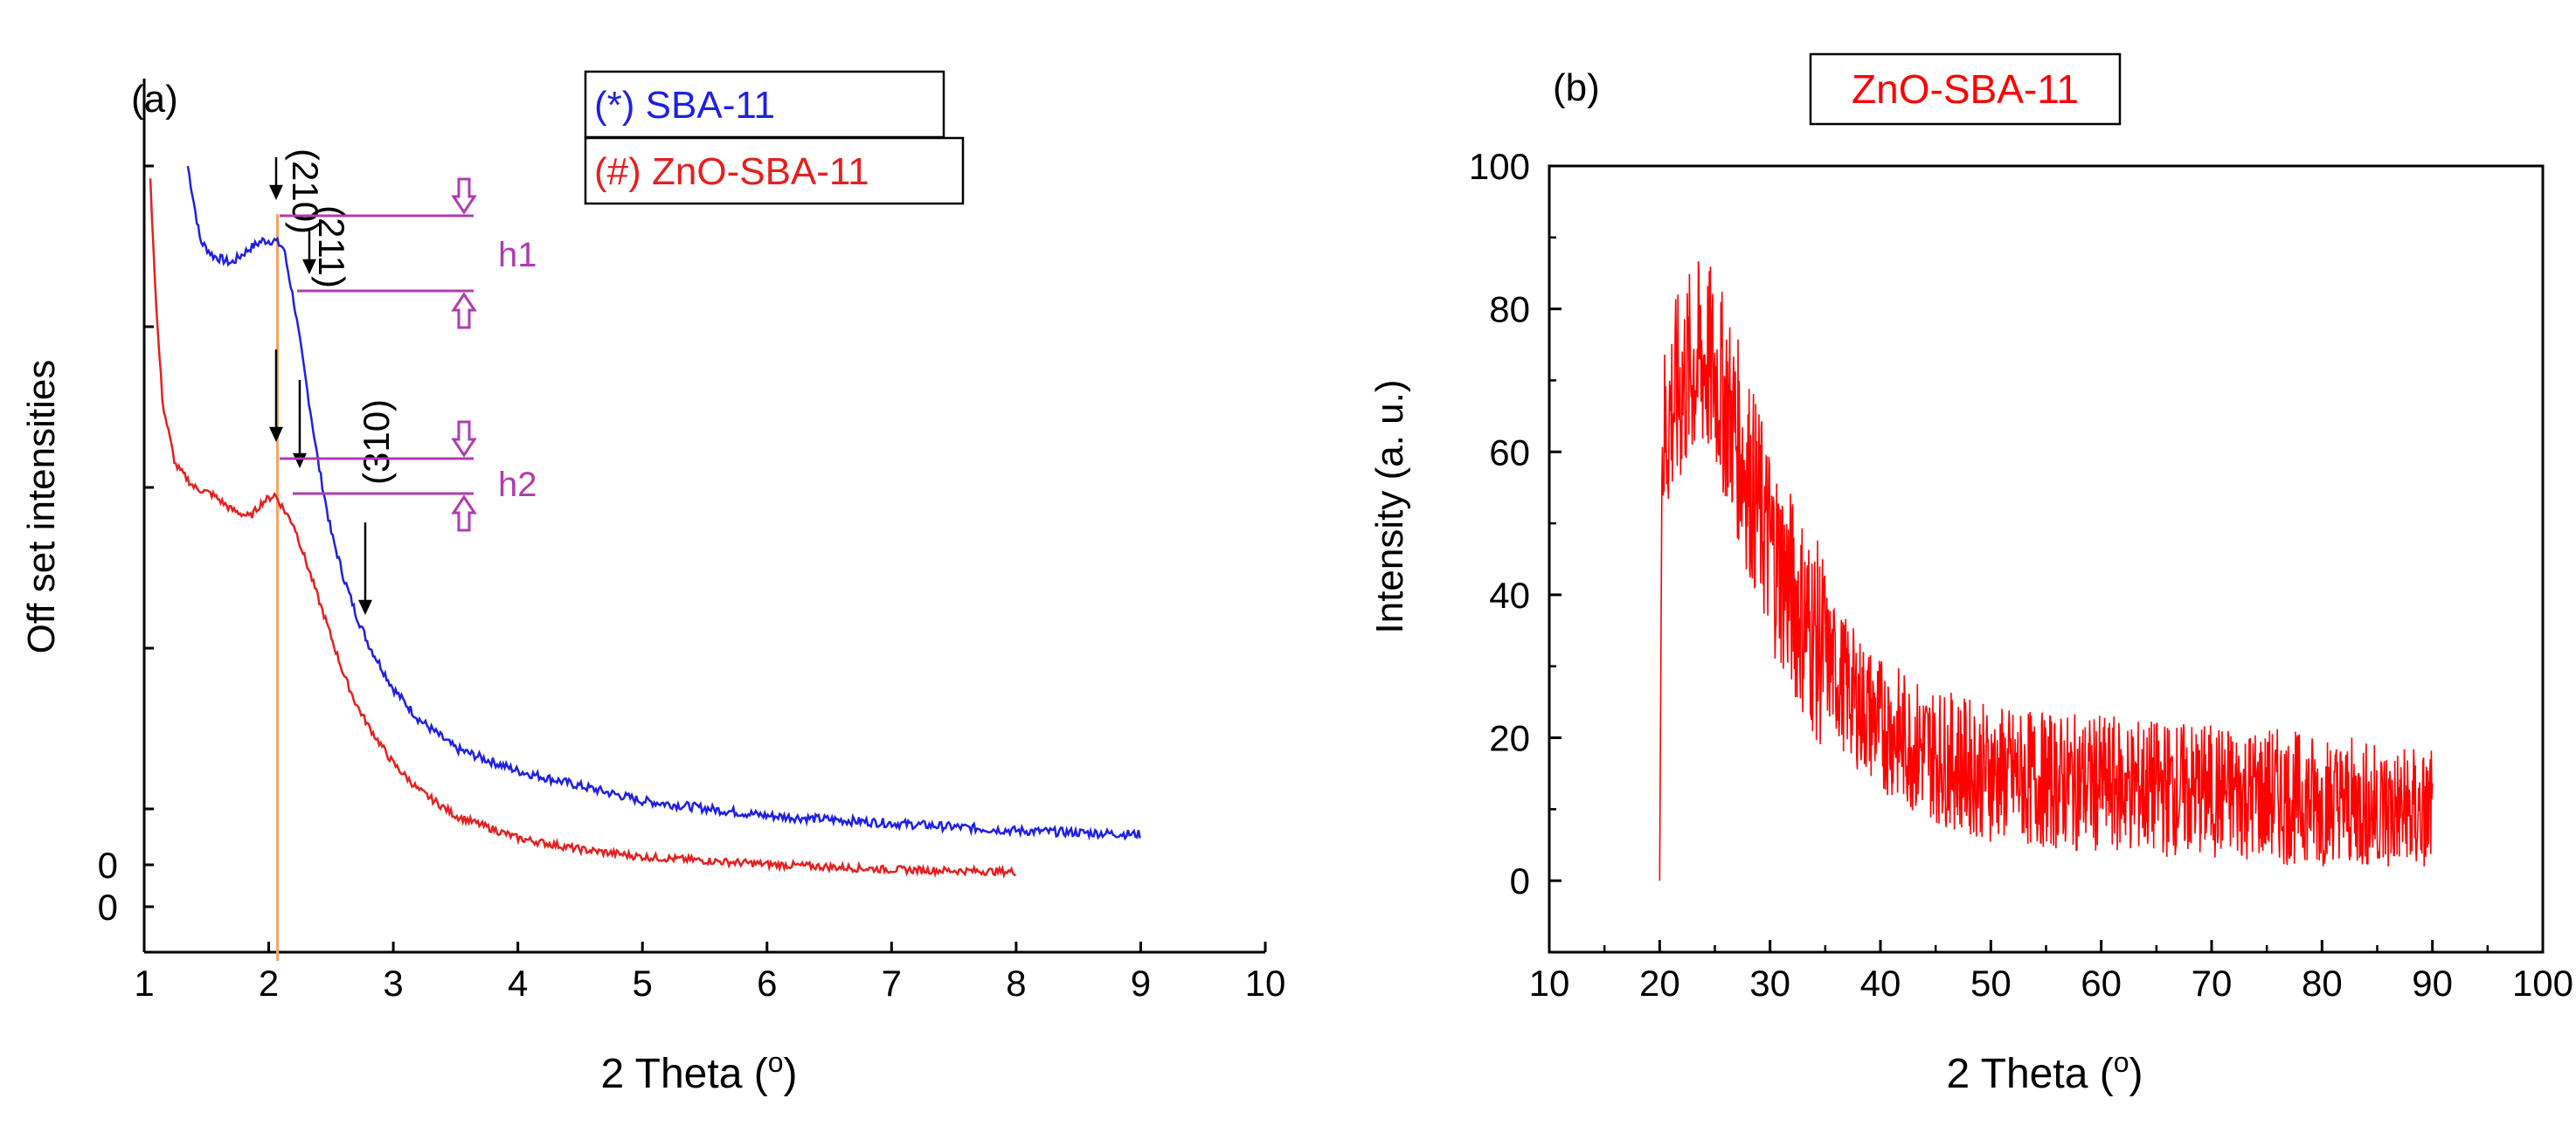 Image resolution: width=2576 pixels, height=1126 pixels. Describe the element at coordinates (464, 513) in the screenshot. I see `h2-bottom-arrow` at that location.